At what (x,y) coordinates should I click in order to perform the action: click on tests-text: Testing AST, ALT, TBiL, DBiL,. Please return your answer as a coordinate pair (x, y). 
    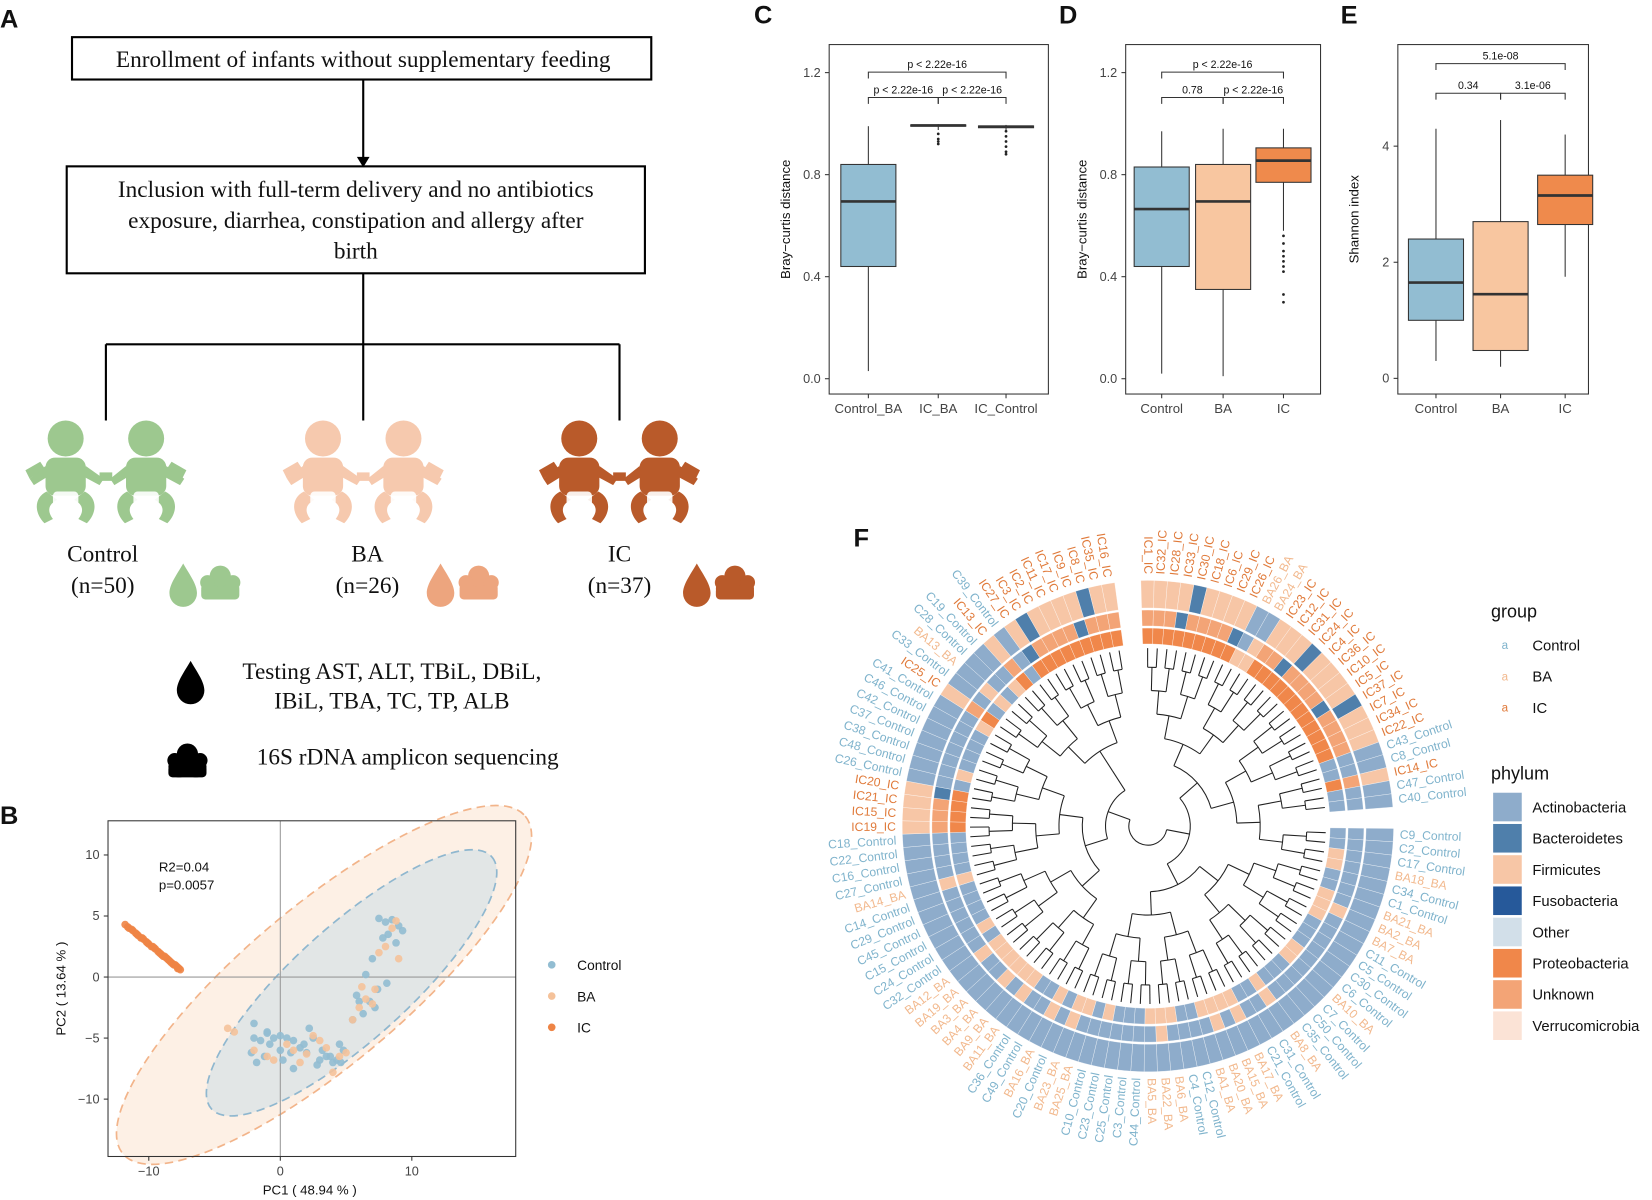
    Looking at the image, I should click on (391, 672).